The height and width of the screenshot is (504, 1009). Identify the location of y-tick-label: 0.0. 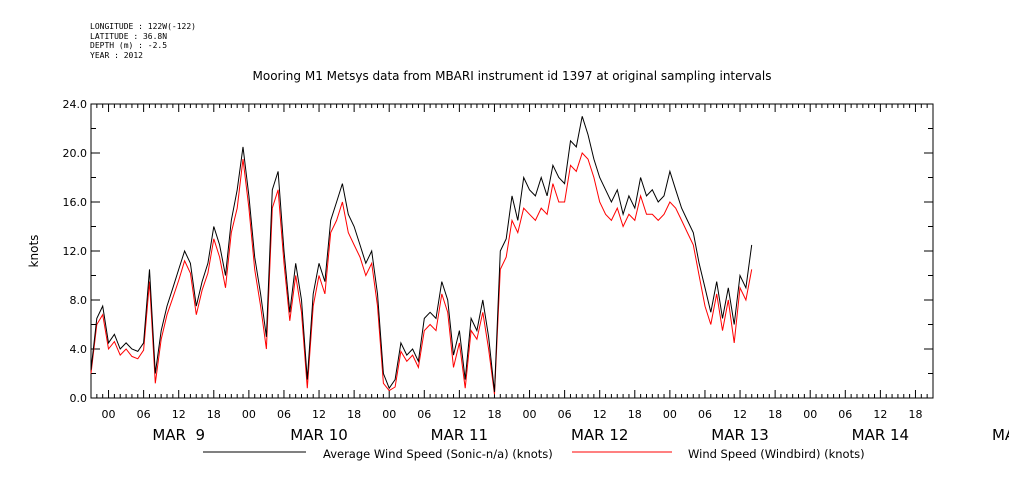
(79, 398).